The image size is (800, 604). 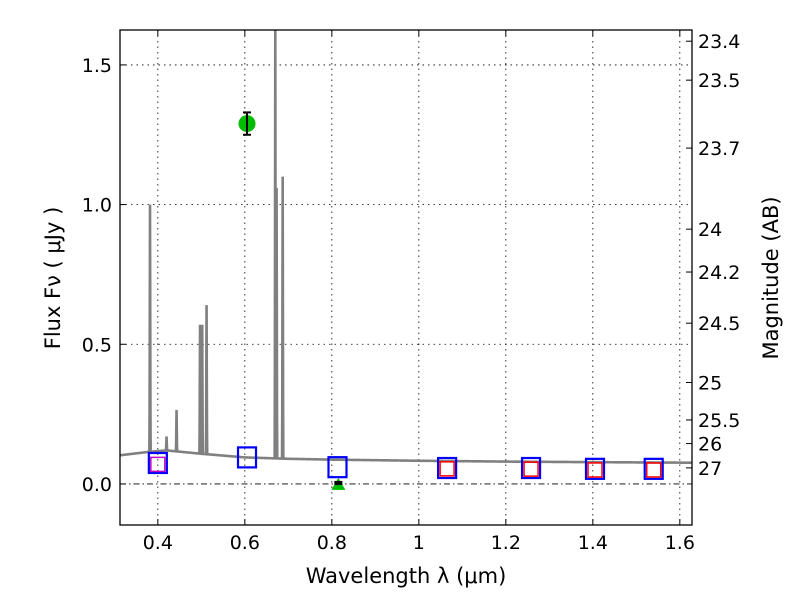 I want to click on x-axis-label: Wavelength λ (μm), so click(x=406, y=576).